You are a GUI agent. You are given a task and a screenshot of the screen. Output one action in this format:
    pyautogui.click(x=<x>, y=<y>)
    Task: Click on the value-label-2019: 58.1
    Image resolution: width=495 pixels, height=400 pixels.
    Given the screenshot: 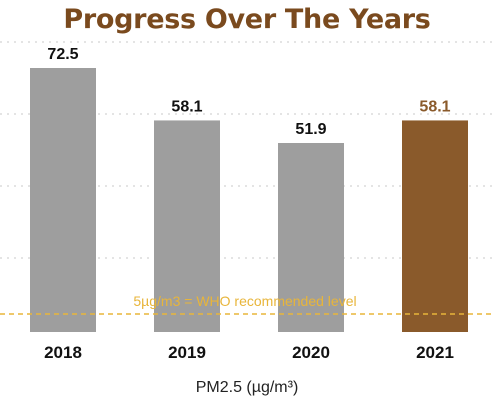 What is the action you would take?
    pyautogui.click(x=186, y=106)
    